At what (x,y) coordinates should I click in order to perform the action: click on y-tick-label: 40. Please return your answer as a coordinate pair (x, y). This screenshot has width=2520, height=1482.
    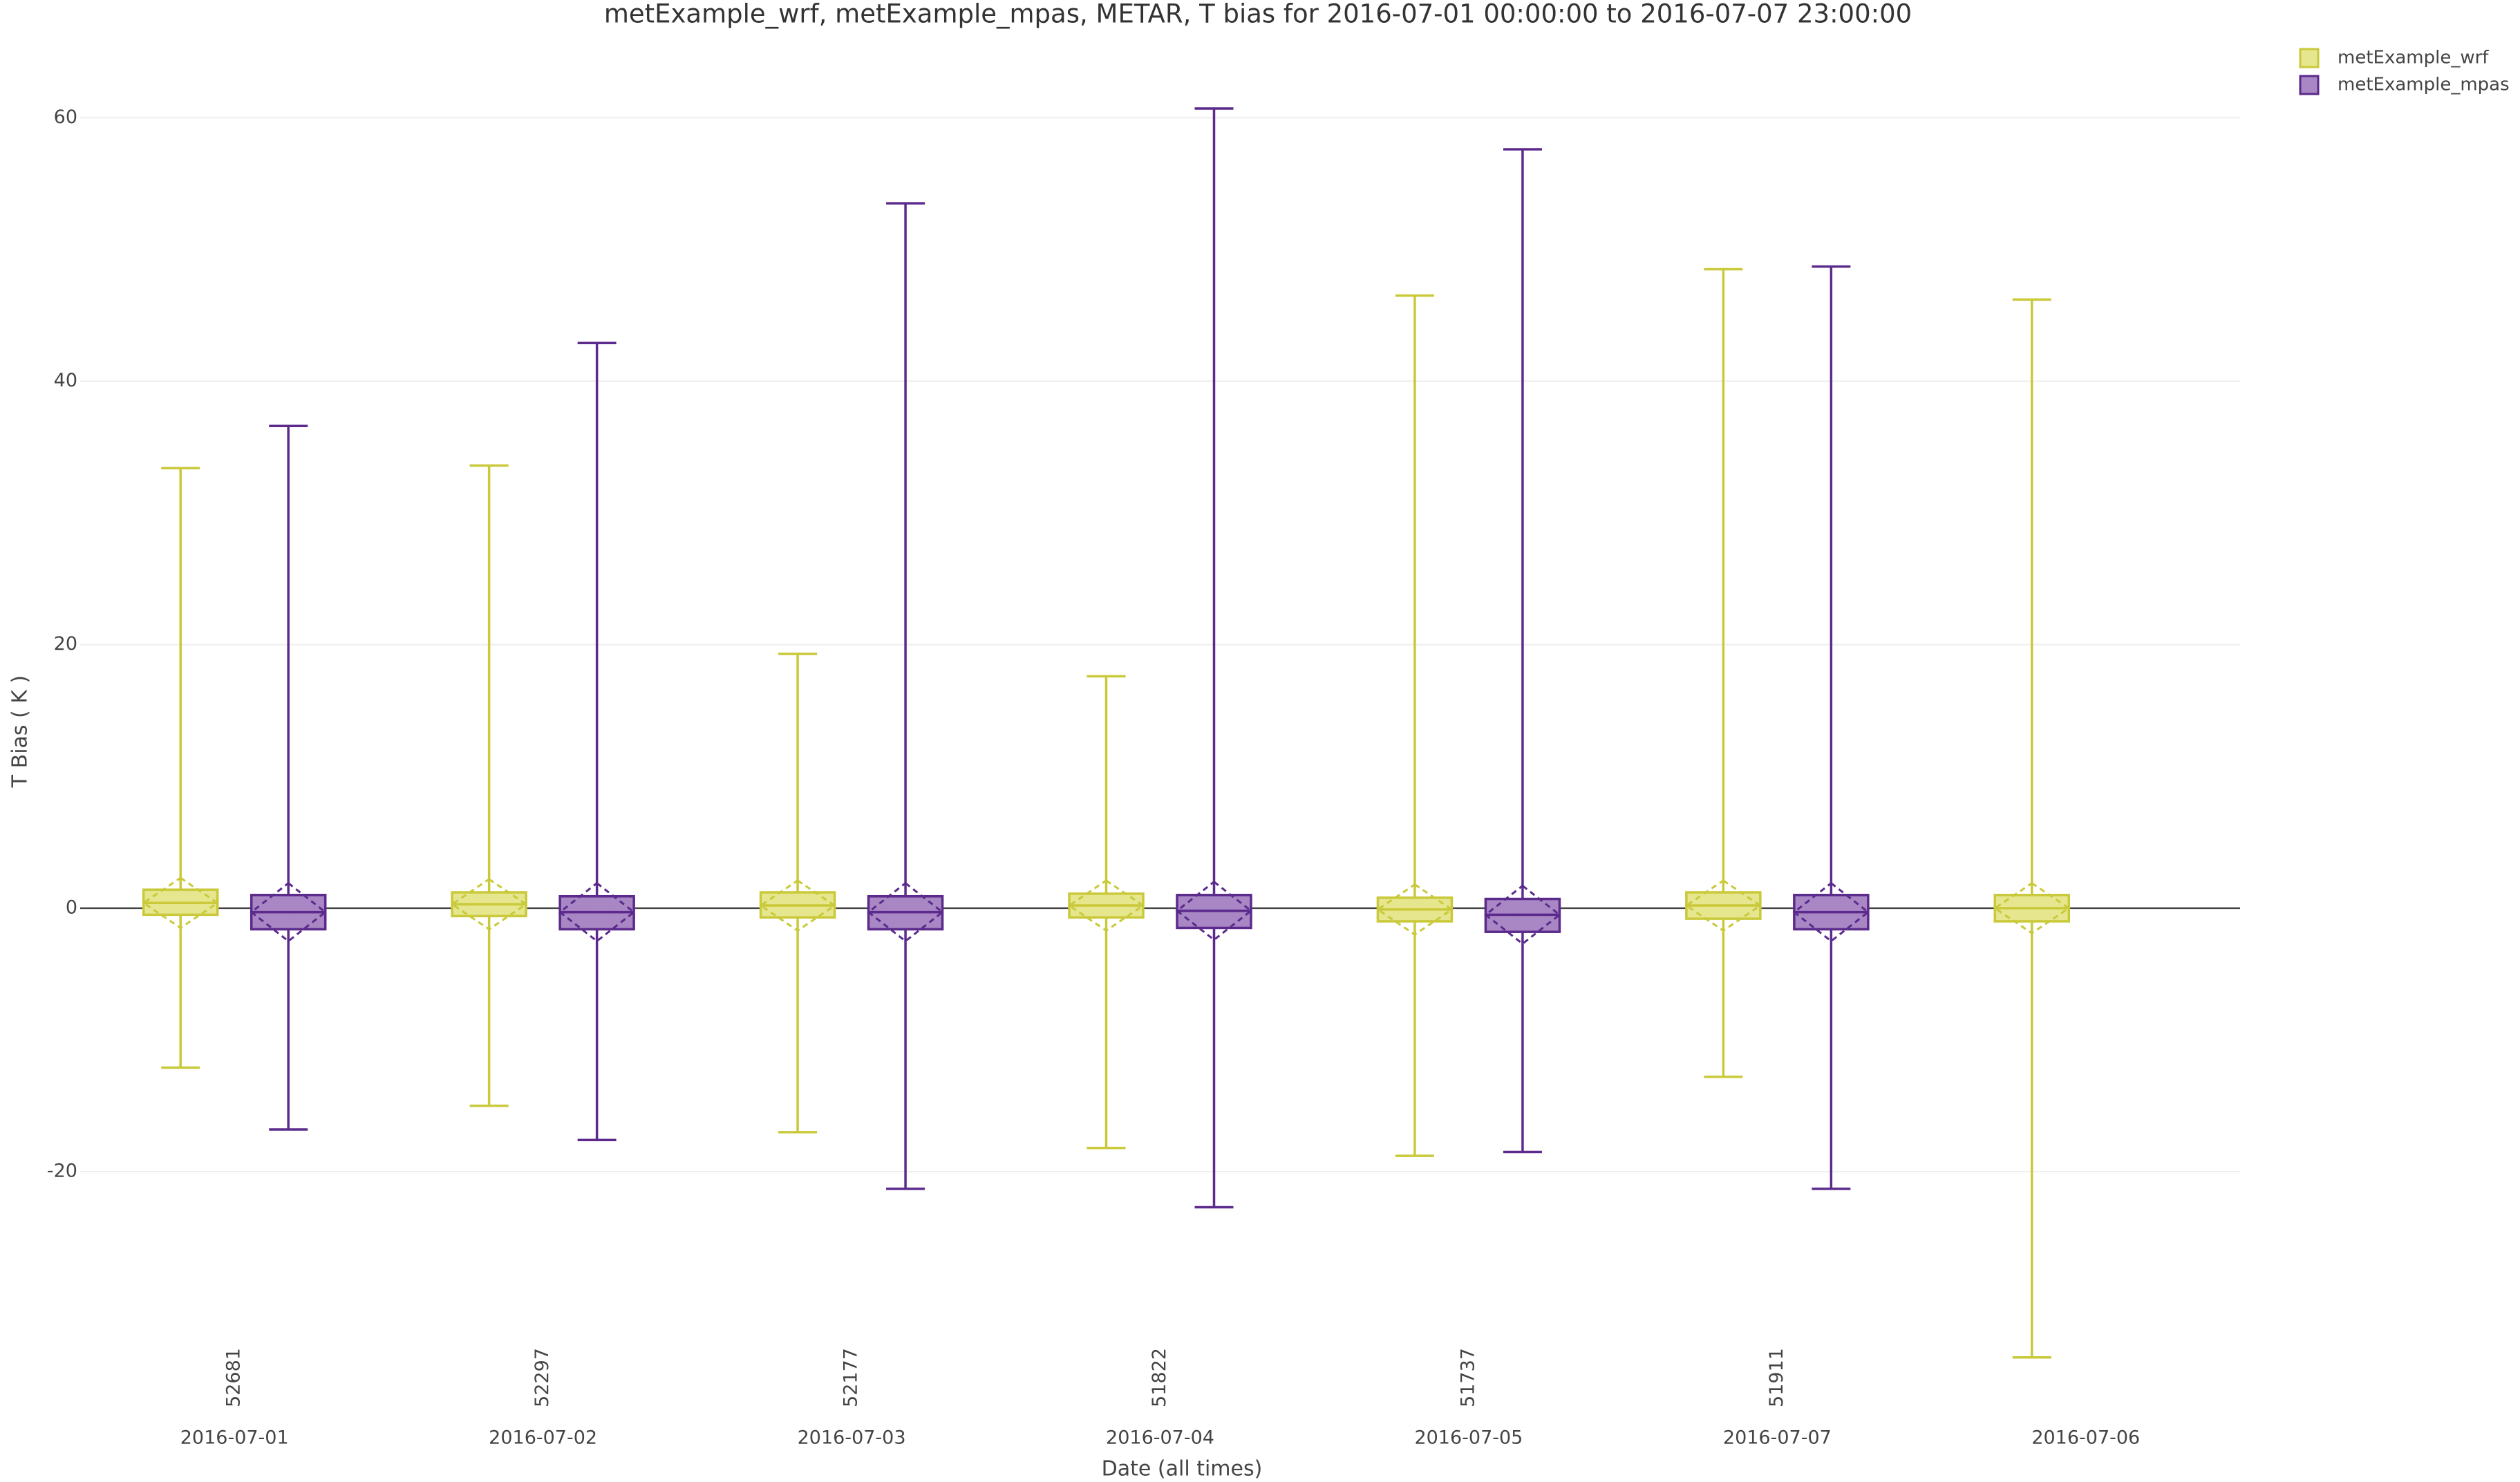
    Looking at the image, I should click on (65, 380).